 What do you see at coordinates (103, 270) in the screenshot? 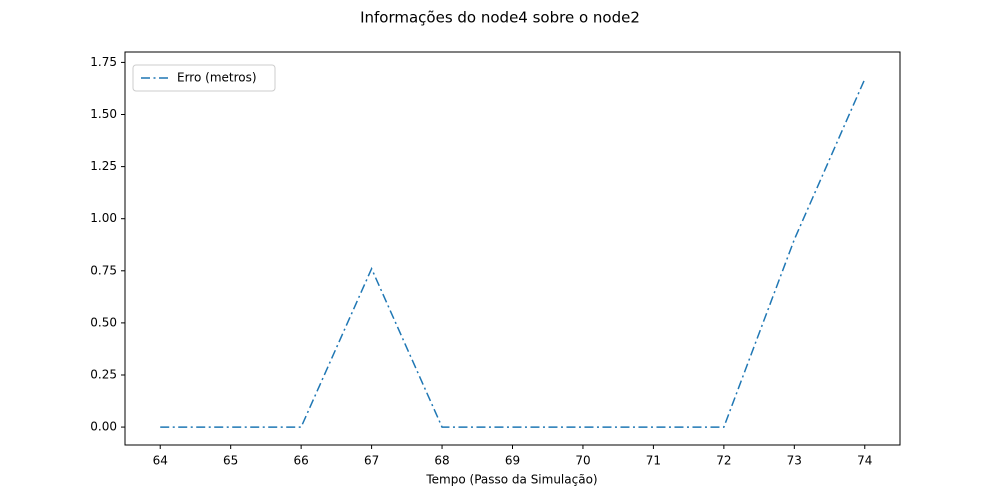
I see `y-tick-label: 0.75` at bounding box center [103, 270].